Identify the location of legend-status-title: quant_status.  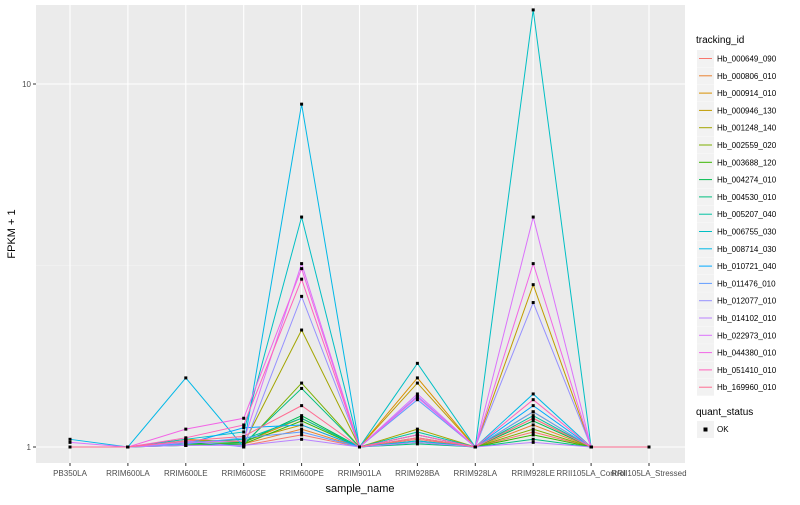
(724, 412).